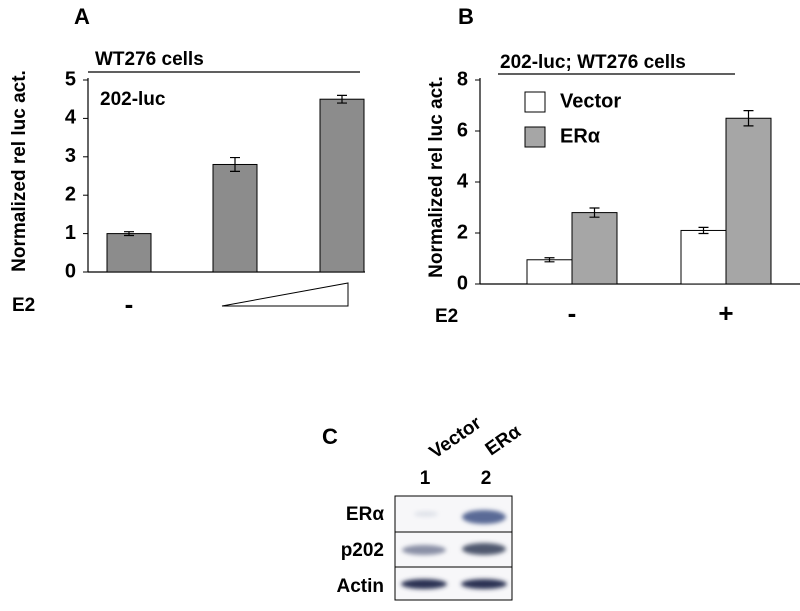  I want to click on panel-label: A, so click(82, 16).